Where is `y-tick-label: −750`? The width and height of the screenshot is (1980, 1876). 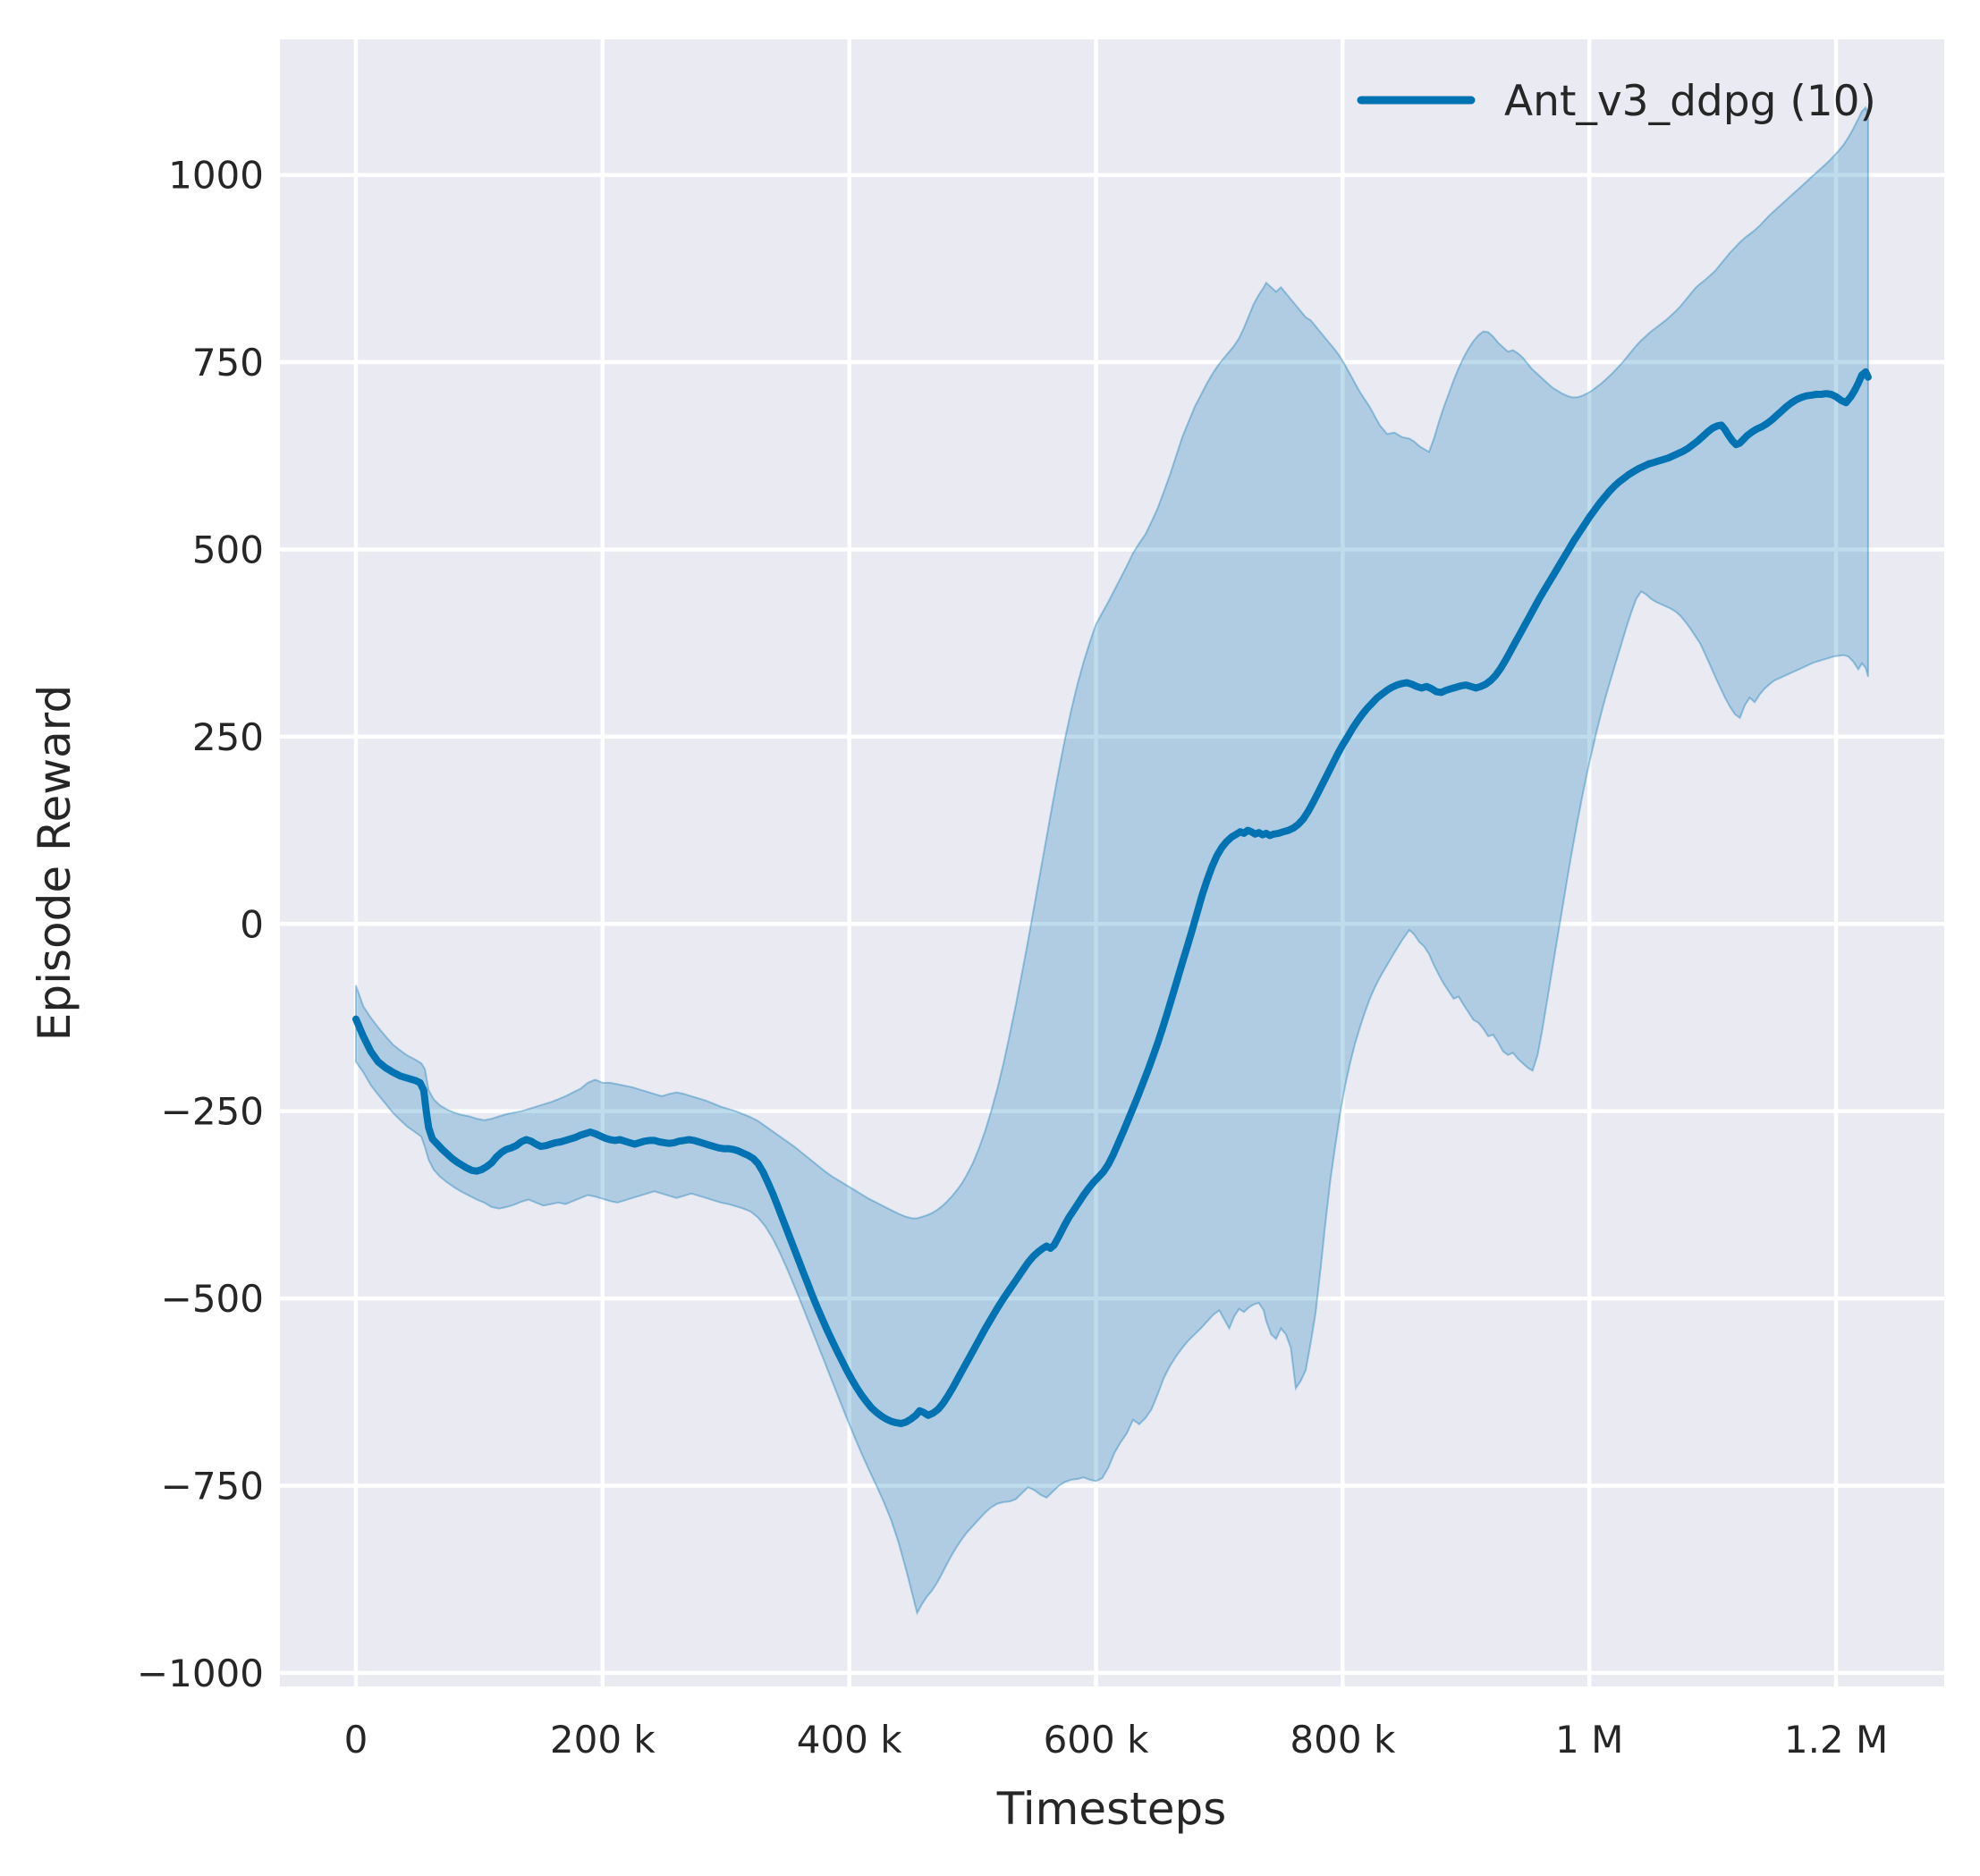 y-tick-label: −750 is located at coordinates (212, 1487).